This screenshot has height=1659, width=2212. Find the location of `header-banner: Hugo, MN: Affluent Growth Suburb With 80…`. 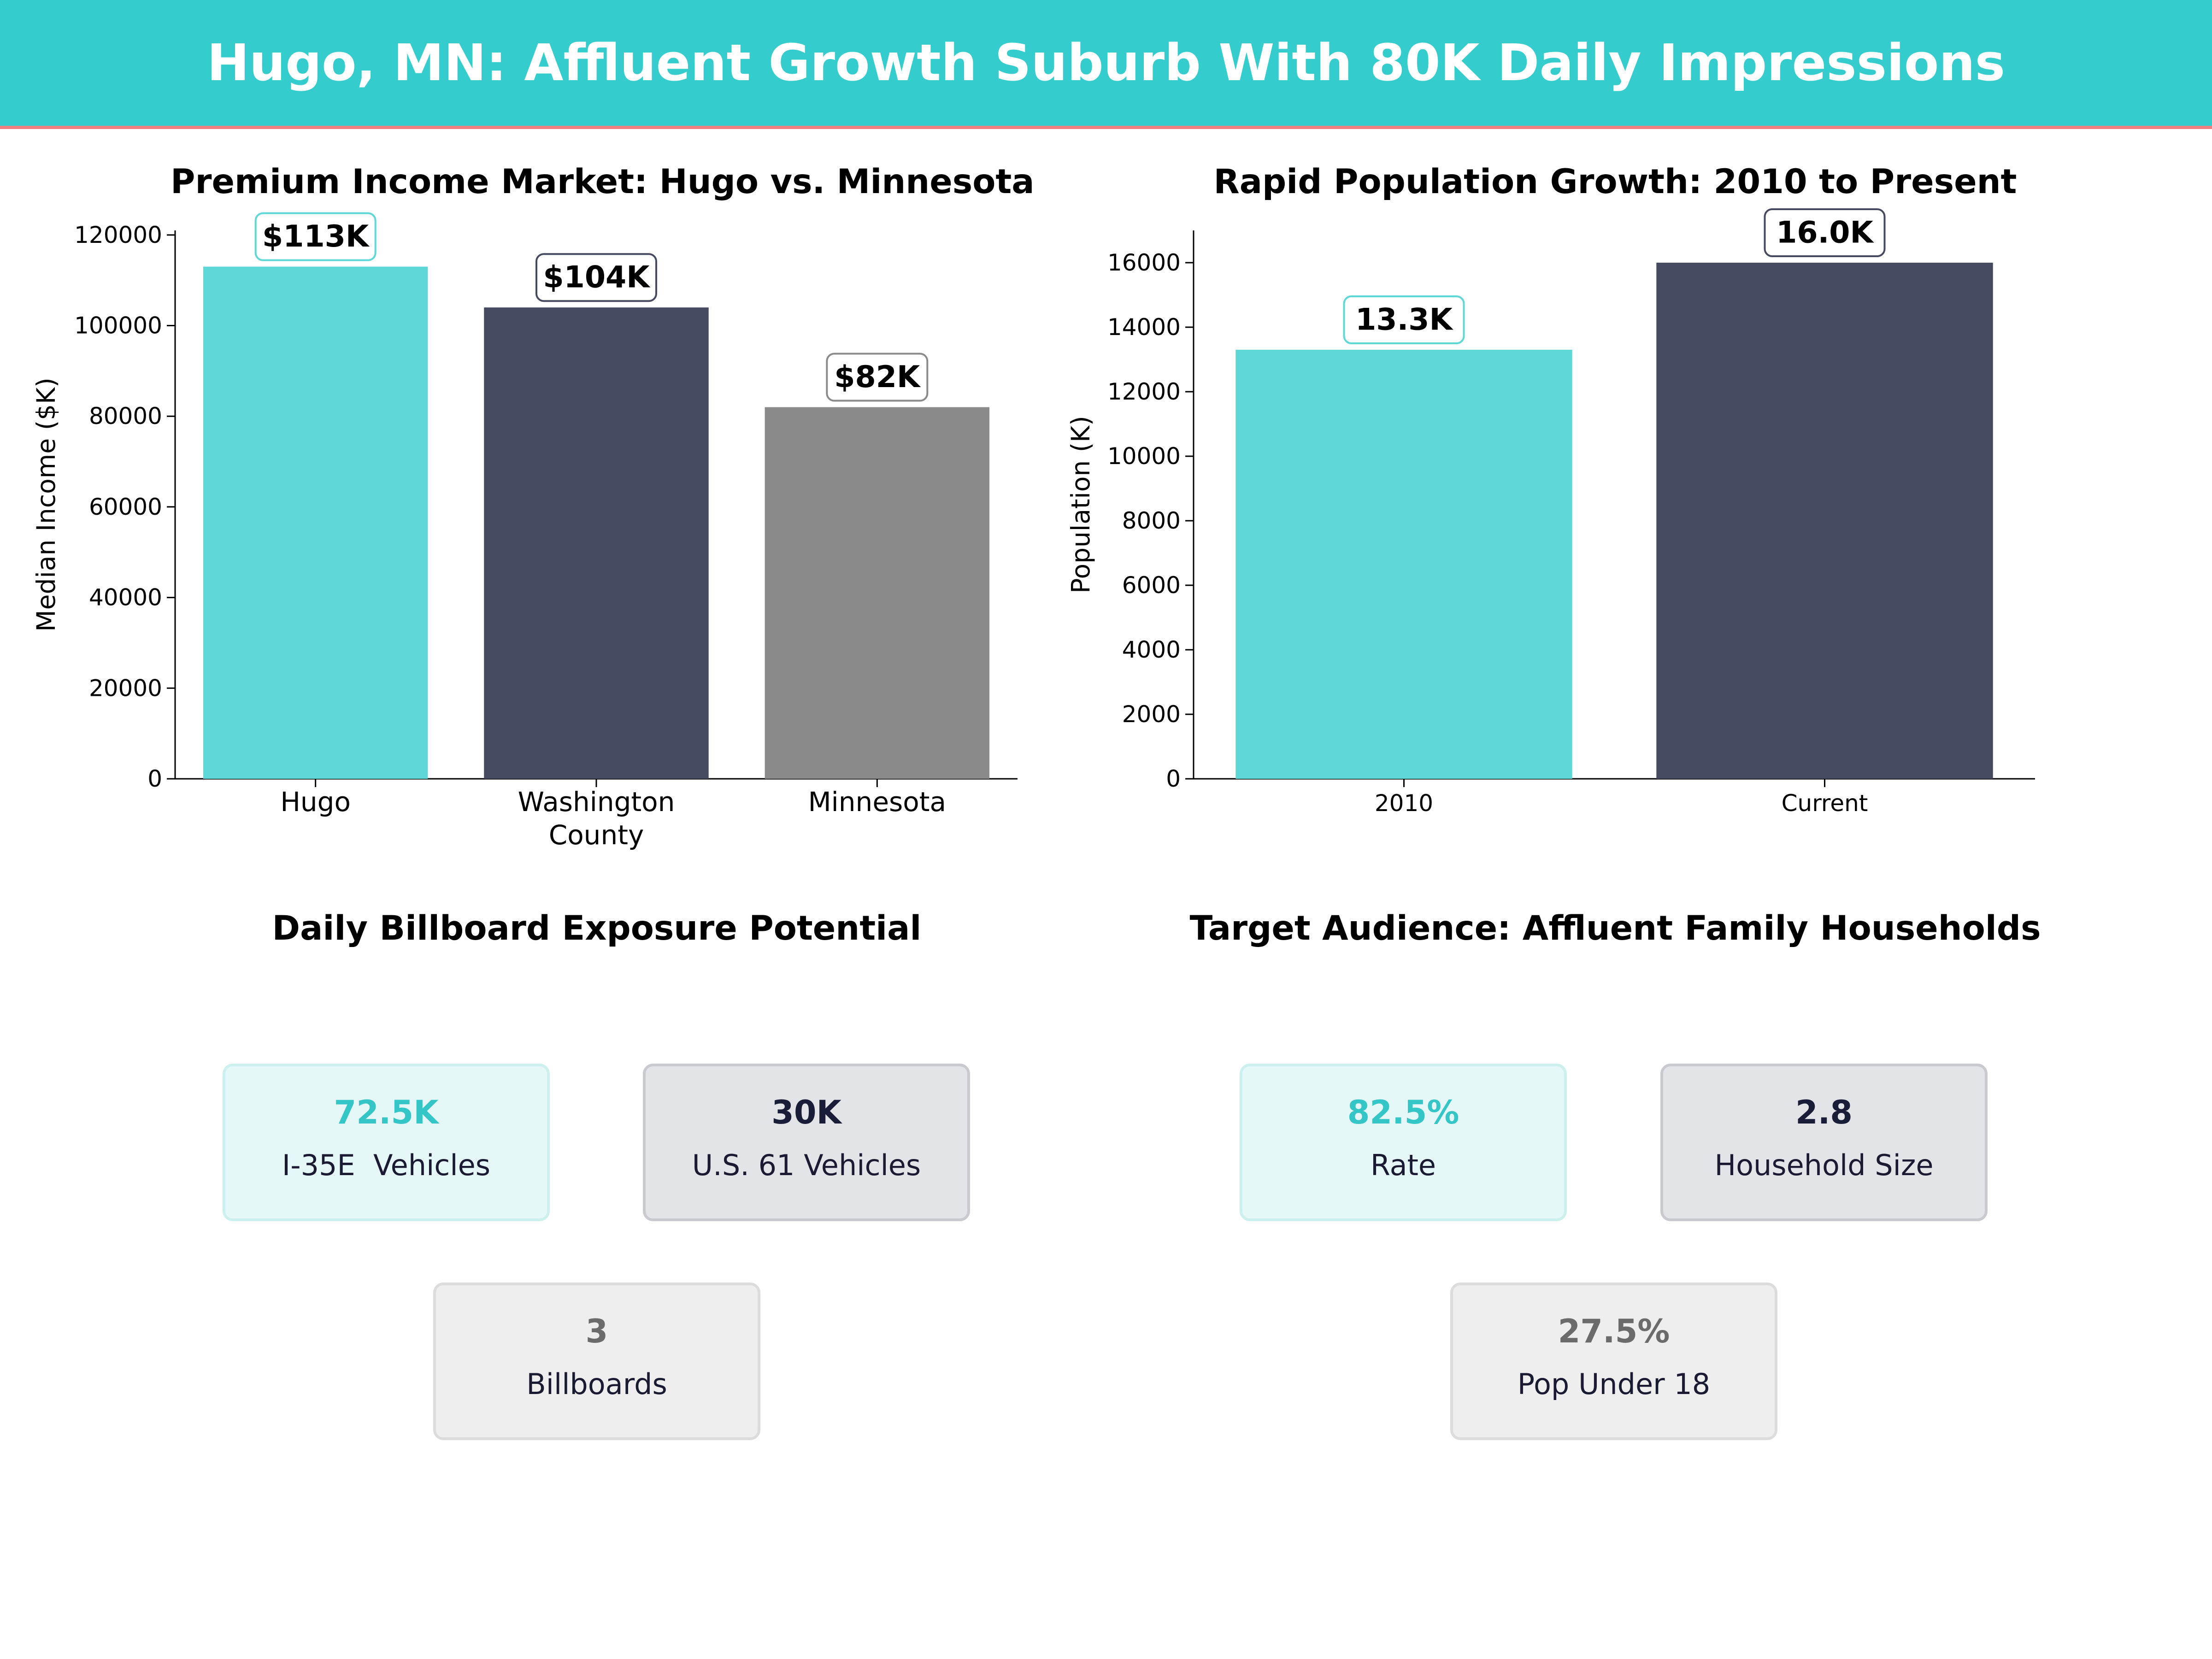

header-banner: Hugo, MN: Affluent Growth Suburb With 80… is located at coordinates (1106, 64).